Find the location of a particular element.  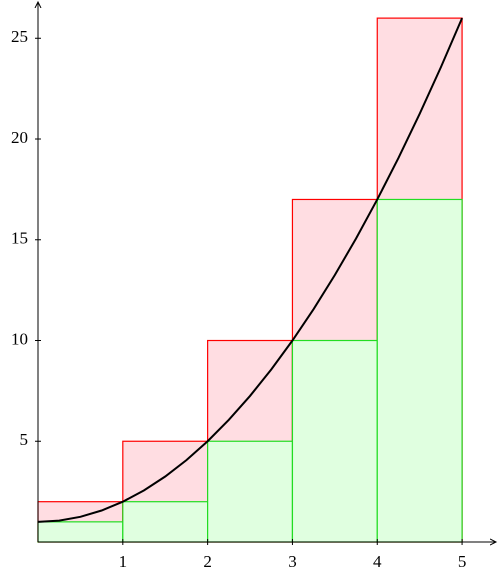

x-tick-label: 1 is located at coordinates (123, 561).